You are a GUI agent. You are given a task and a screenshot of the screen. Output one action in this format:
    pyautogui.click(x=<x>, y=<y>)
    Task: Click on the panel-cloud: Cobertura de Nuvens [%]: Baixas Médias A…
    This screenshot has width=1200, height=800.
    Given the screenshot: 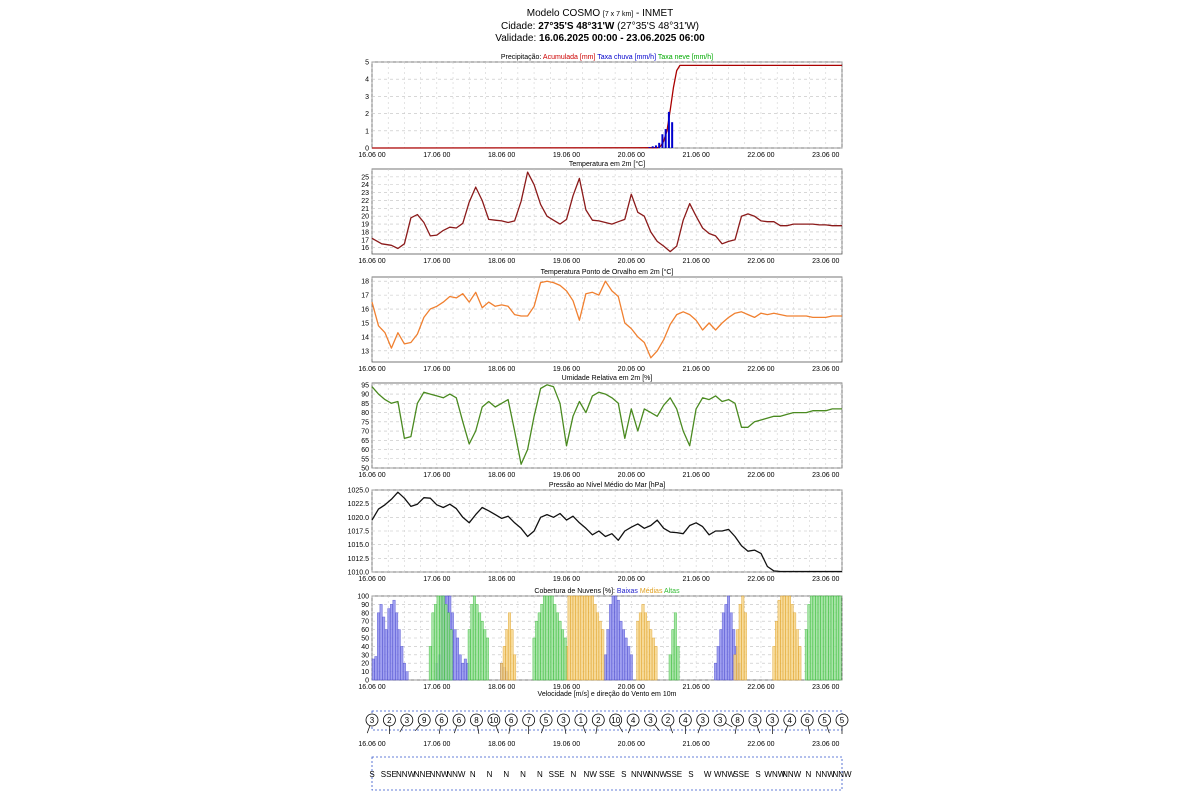 What is the action you would take?
    pyautogui.click(x=600, y=639)
    